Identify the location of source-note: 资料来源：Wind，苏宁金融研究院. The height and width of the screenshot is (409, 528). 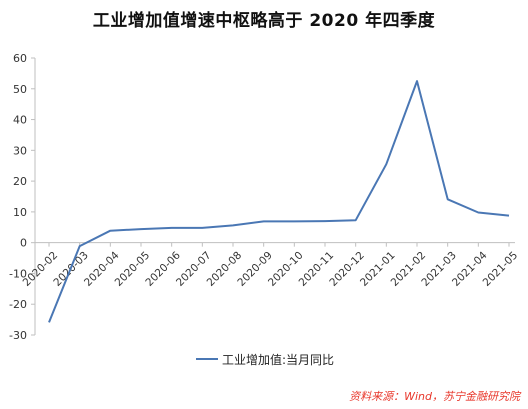
(434, 396).